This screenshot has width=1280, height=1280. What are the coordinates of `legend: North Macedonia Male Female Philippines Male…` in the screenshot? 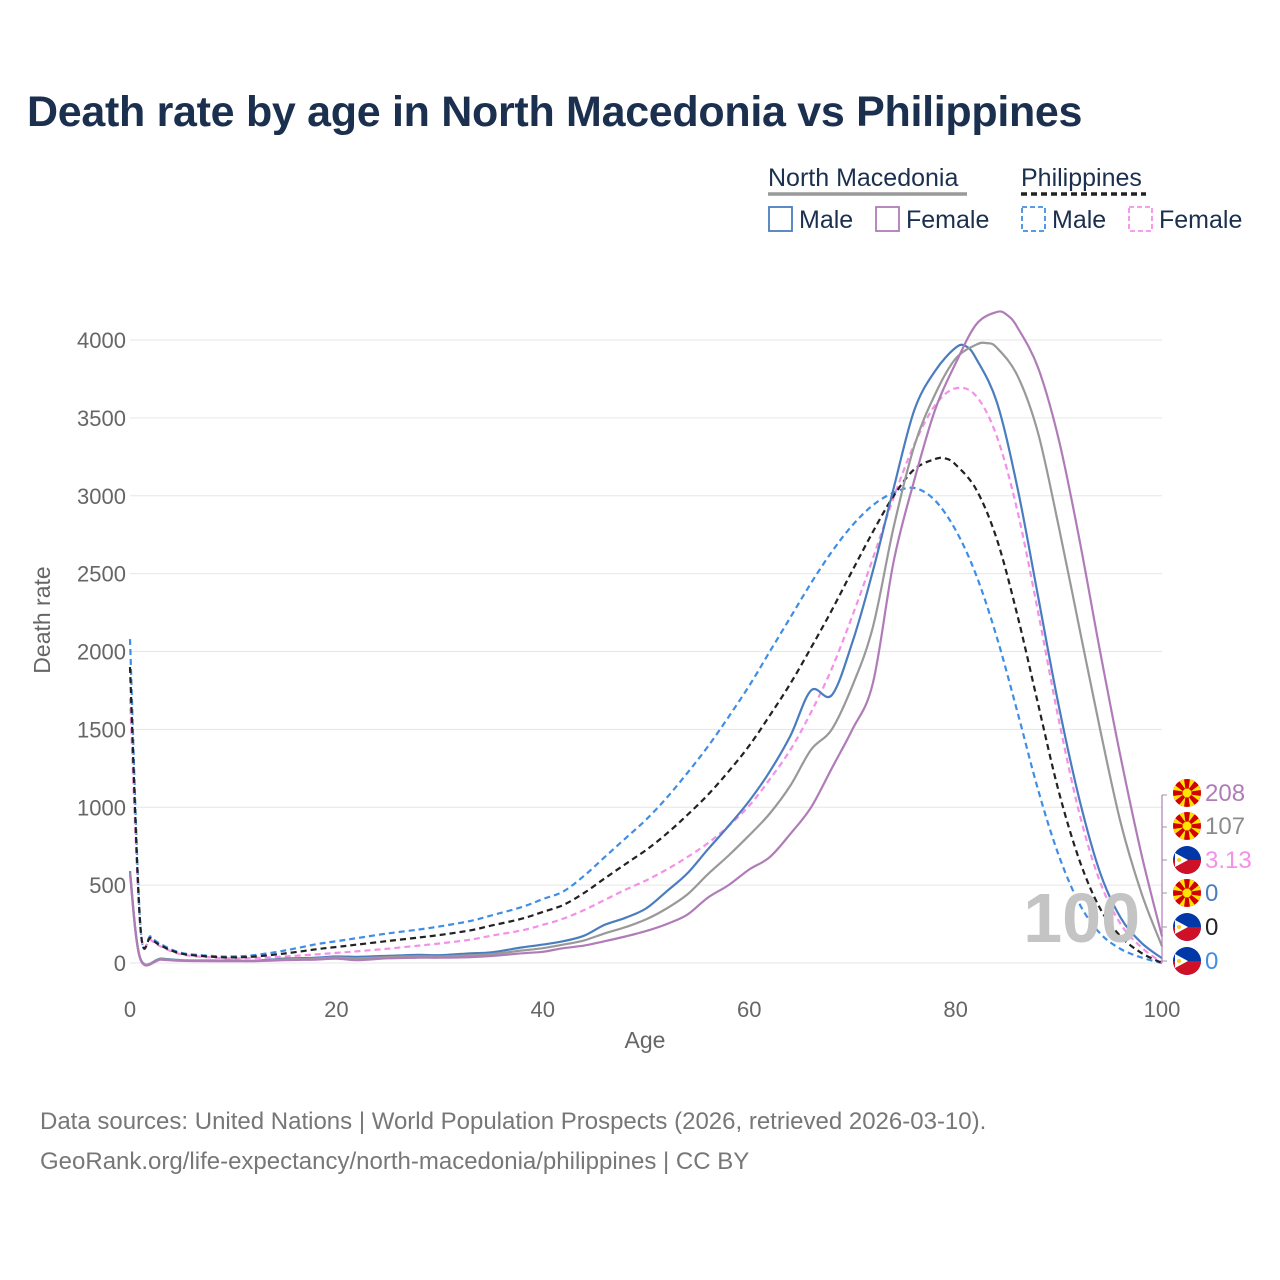 It's located at (1005, 199).